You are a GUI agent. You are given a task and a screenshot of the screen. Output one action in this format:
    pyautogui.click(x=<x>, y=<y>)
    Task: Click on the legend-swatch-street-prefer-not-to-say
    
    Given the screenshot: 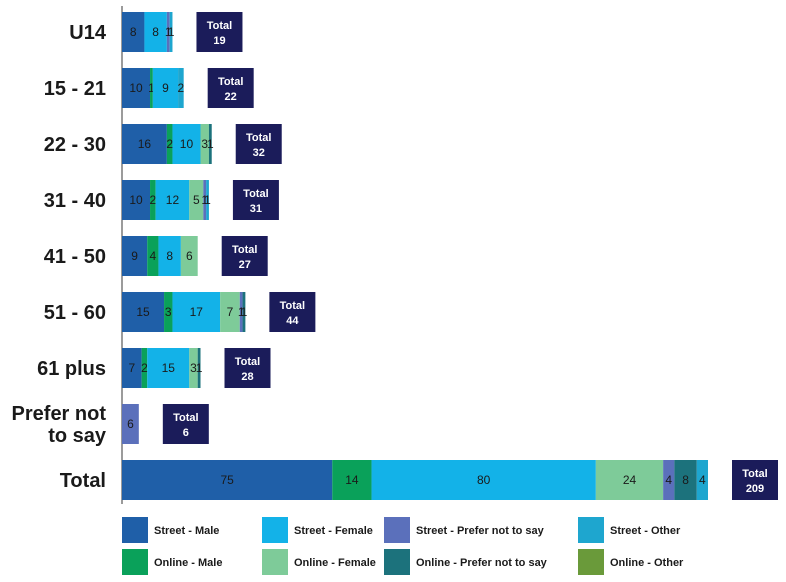 What is the action you would take?
    pyautogui.click(x=397, y=530)
    